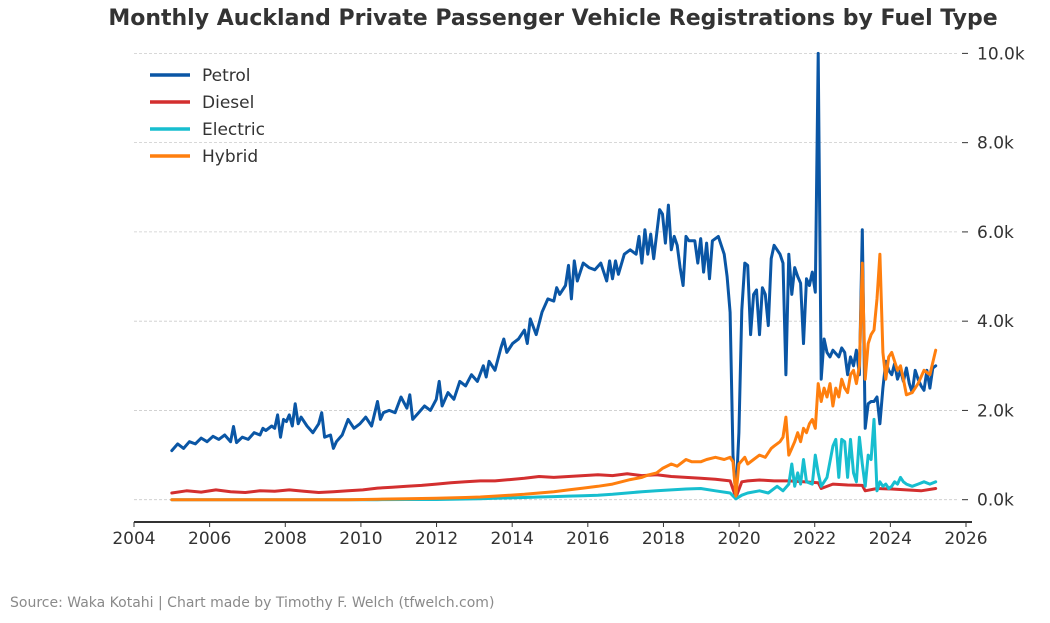 Image resolution: width=1050 pixels, height=623 pixels. Describe the element at coordinates (738, 539) in the screenshot. I see `x-tick-label: 2020` at that location.